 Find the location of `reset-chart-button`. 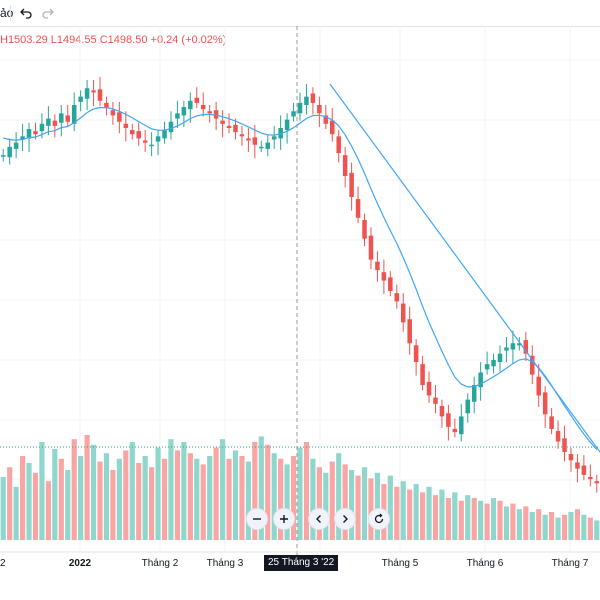

reset-chart-button is located at coordinates (379, 519).